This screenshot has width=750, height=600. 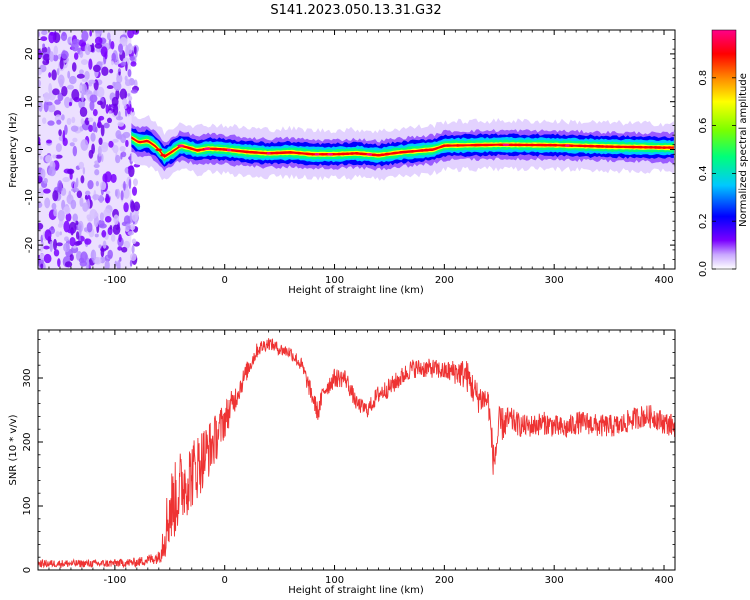 I want to click on colorbar-tick-label: 0.8, so click(x=703, y=78).